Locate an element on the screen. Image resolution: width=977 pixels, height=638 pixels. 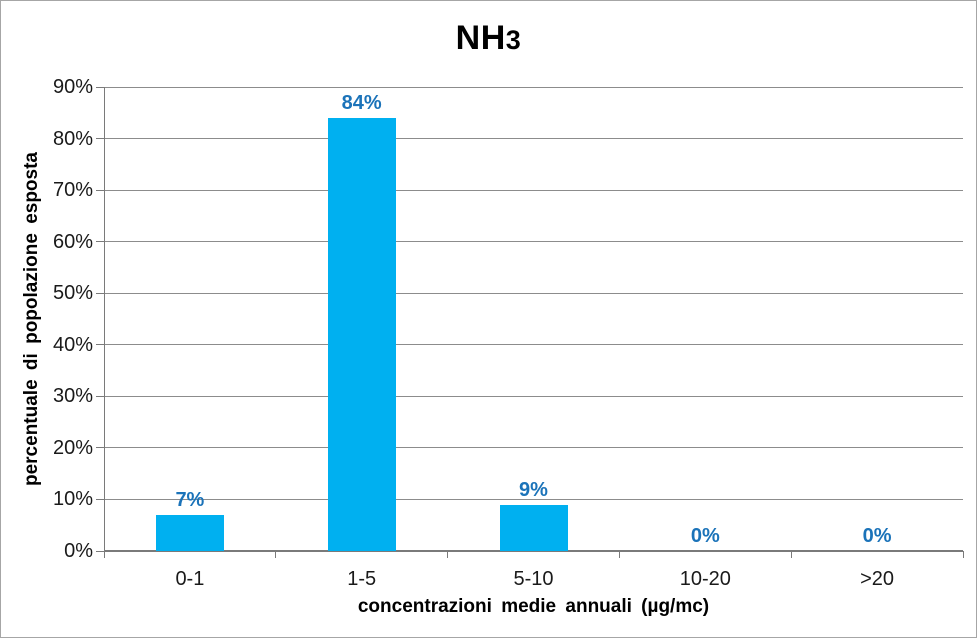
y-tick-label: 10% is located at coordinates (72, 499).